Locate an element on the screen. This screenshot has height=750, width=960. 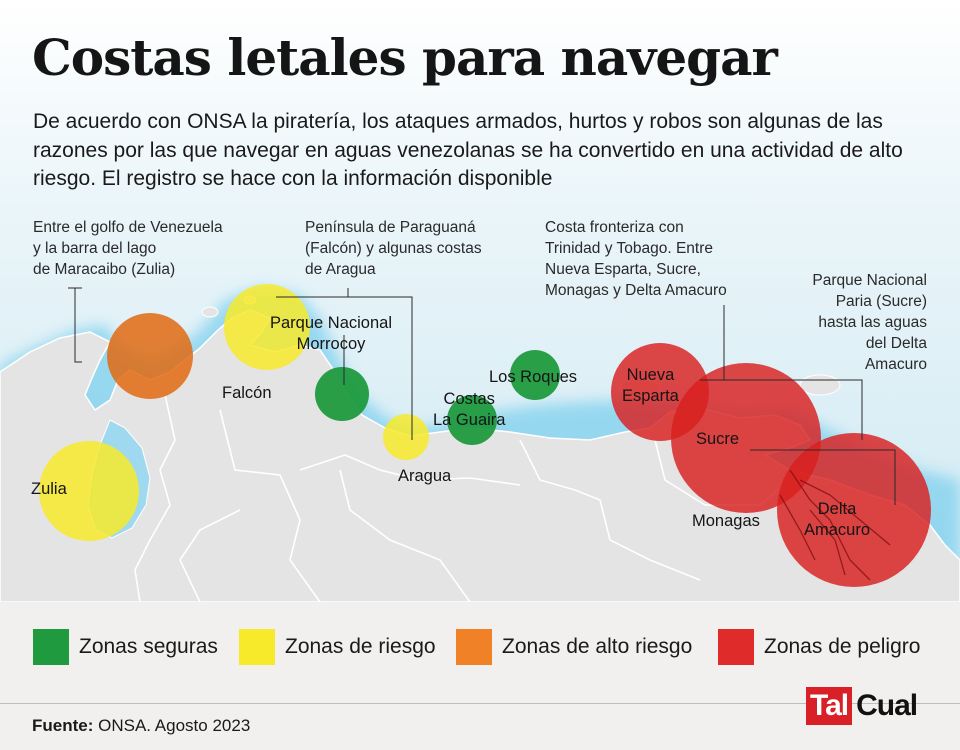
label-nueva-esparta: Nueva Esparta is located at coordinates (650, 385).